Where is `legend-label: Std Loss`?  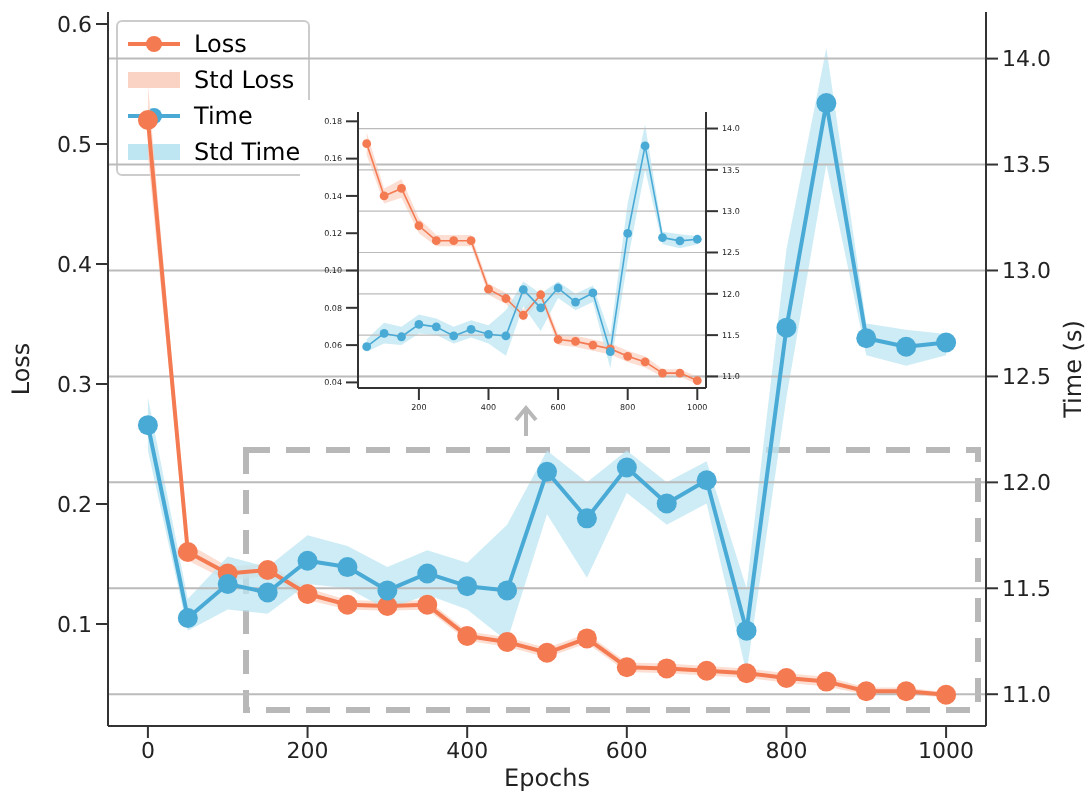 legend-label: Std Loss is located at coordinates (244, 80).